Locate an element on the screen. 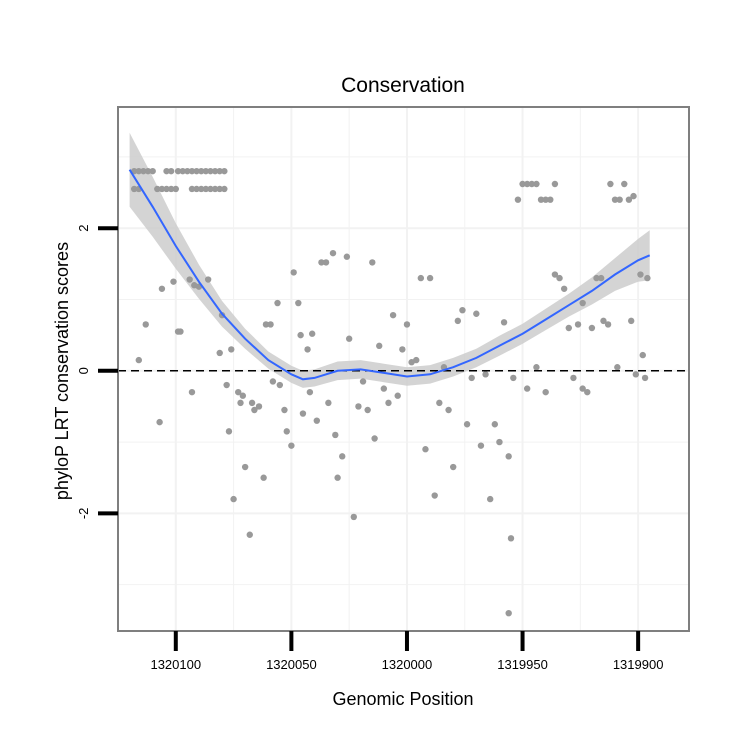 The height and width of the screenshot is (750, 750). x-tick-label: 1319950 is located at coordinates (522, 664).